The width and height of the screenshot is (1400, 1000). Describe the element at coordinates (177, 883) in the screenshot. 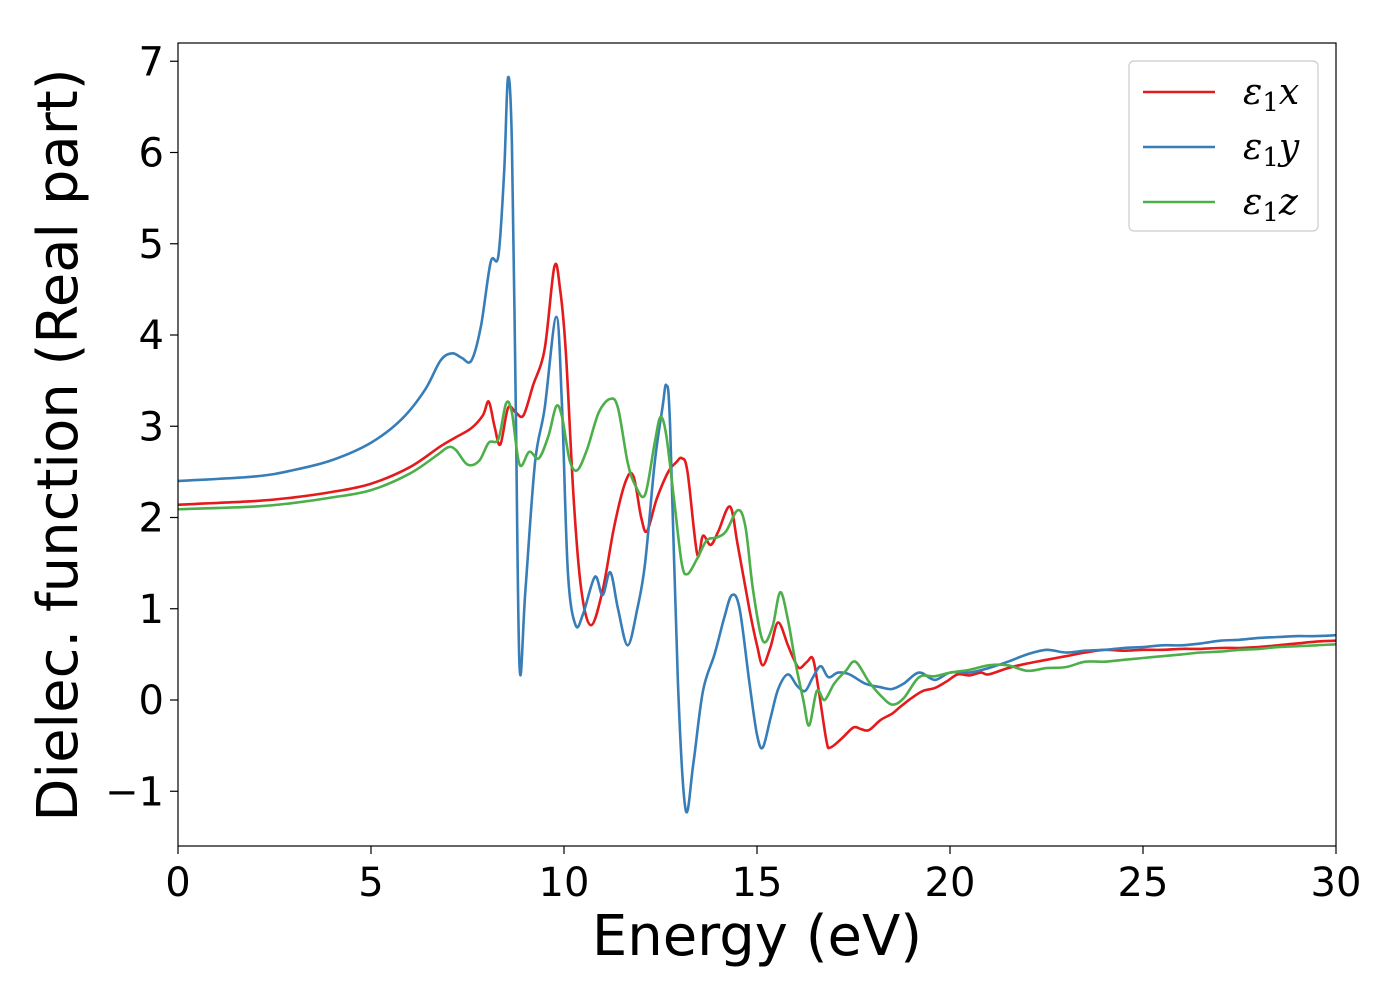

I see `x-tick-label: 0` at that location.